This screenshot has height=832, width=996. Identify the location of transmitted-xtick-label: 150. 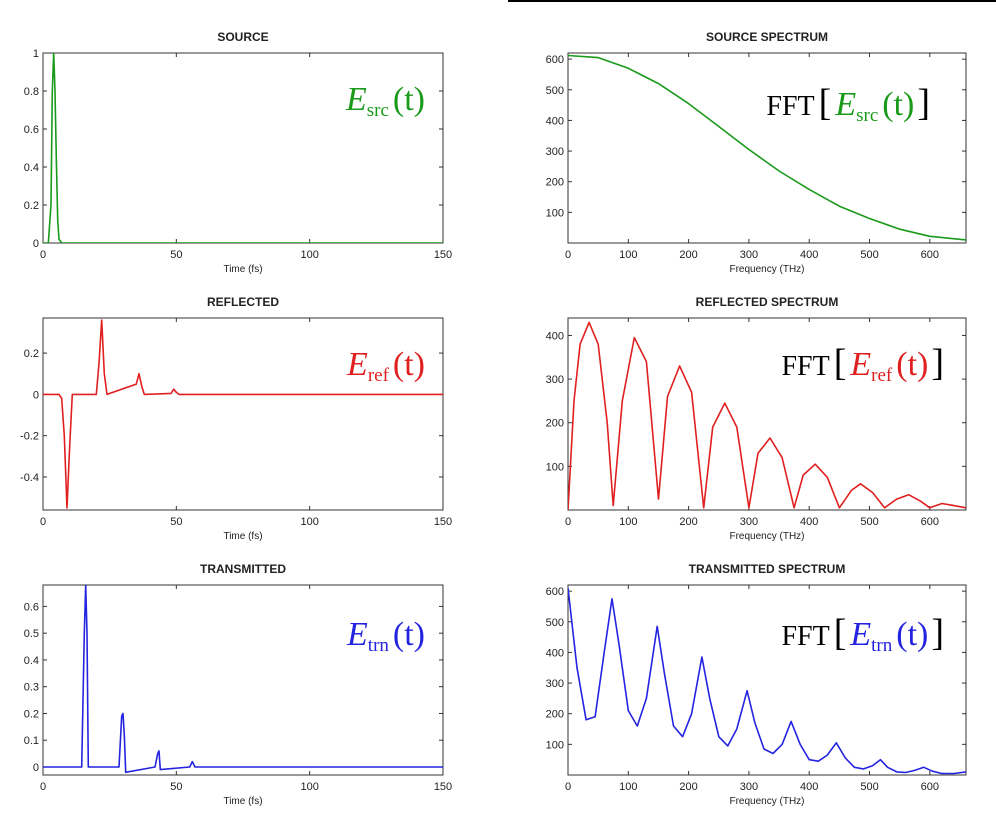
(443, 787).